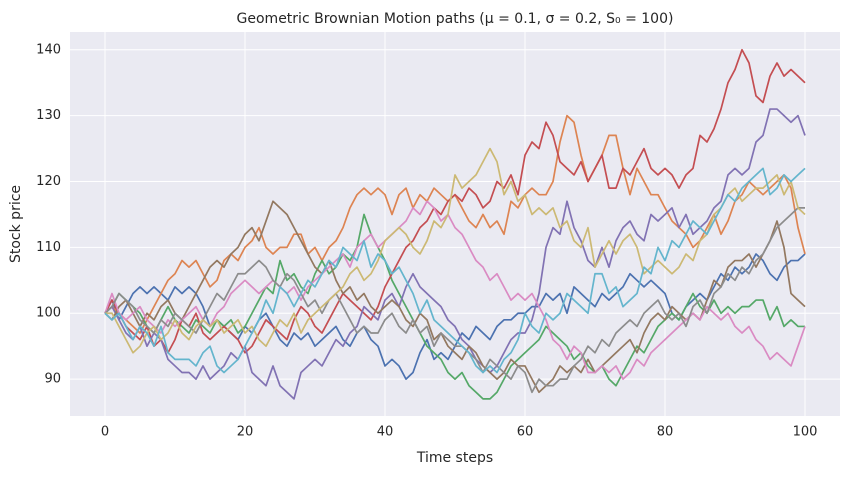 This screenshot has height=480, width=854. Describe the element at coordinates (454, 458) in the screenshot. I see `x-axis-label: Time steps` at that location.